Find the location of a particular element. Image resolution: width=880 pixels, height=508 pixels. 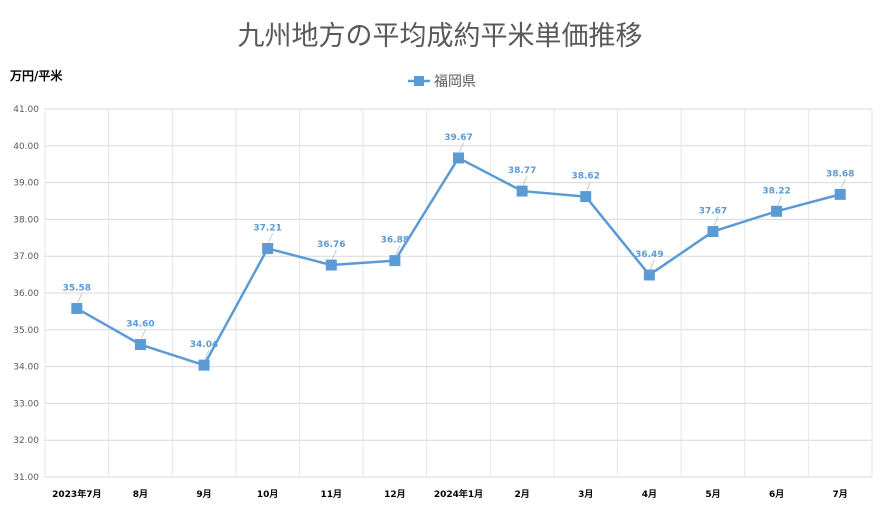

y-tick-label: 32.00 is located at coordinates (26, 441).